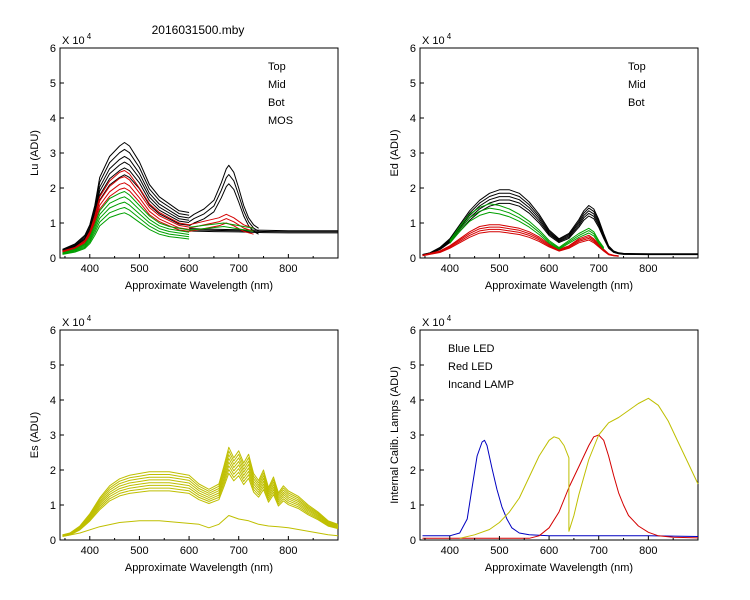 This screenshot has width=750, height=600. I want to click on legend-entry: Red LED, so click(470, 367).